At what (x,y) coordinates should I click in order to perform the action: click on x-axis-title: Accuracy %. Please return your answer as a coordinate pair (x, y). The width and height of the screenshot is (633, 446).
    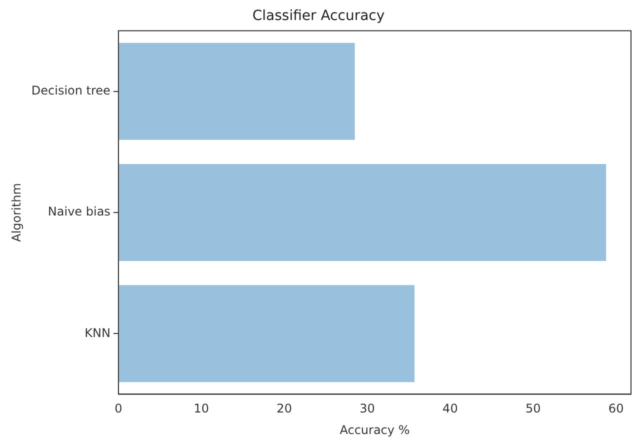
    Looking at the image, I should click on (375, 429).